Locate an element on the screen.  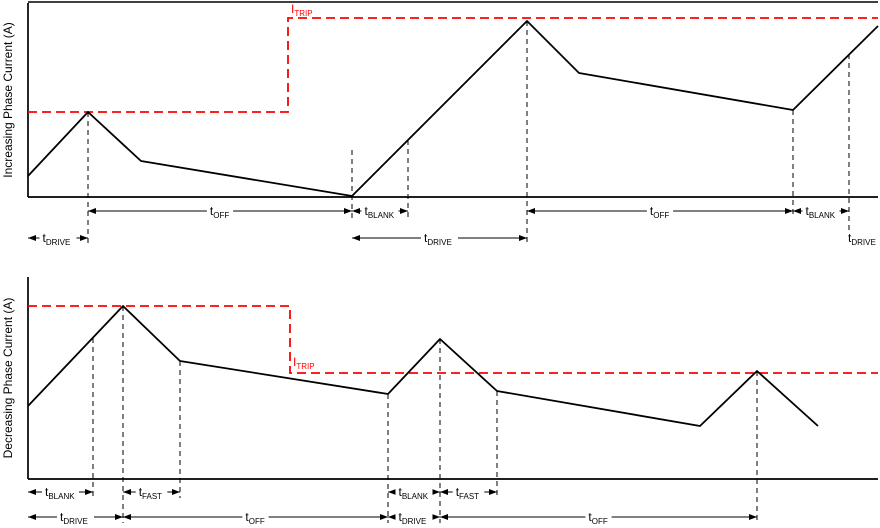
y-axis-label-increasing: Increasing Phase Current (A) is located at coordinates (8, 99).